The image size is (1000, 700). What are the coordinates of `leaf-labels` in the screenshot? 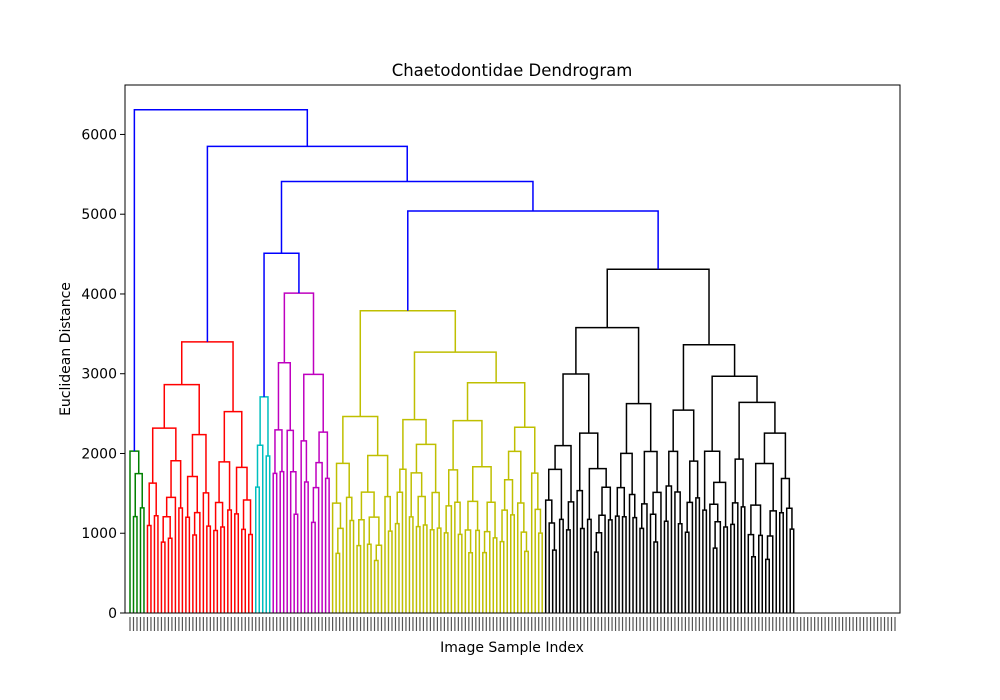 It's located at (512, 624).